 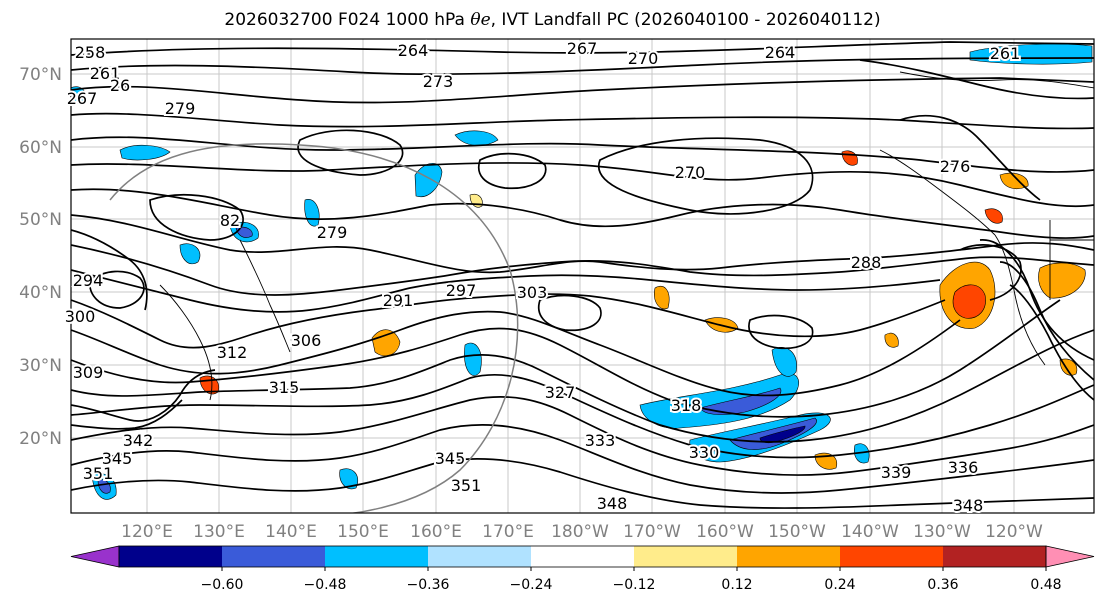 What do you see at coordinates (480, 20) in the screenshot?
I see `theta-e-symbol: θe` at bounding box center [480, 20].